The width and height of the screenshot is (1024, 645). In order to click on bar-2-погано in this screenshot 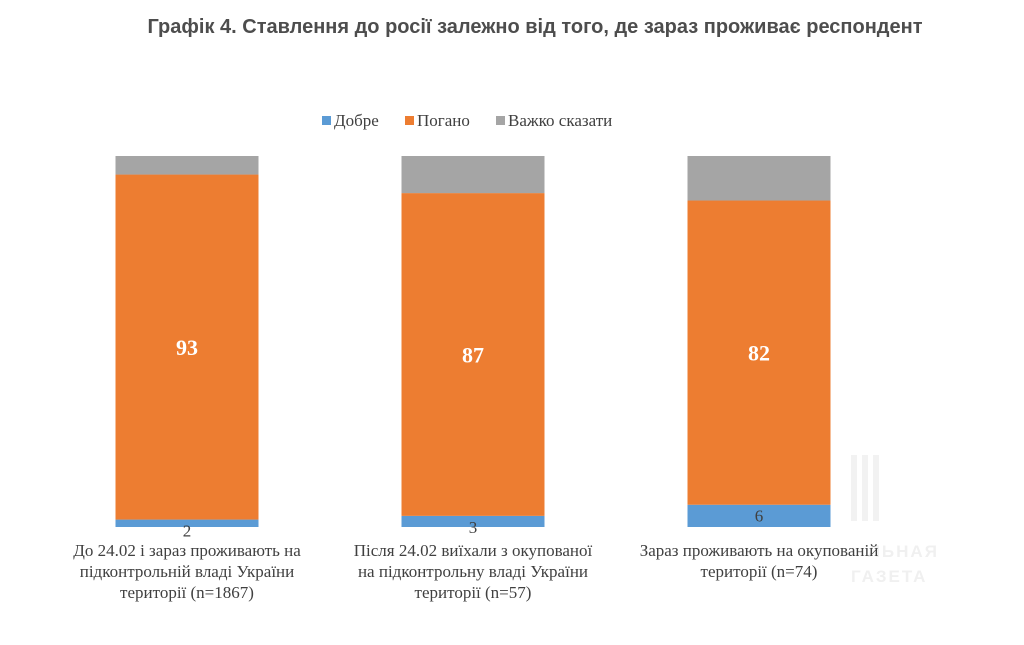, I will do `click(473, 354)`.